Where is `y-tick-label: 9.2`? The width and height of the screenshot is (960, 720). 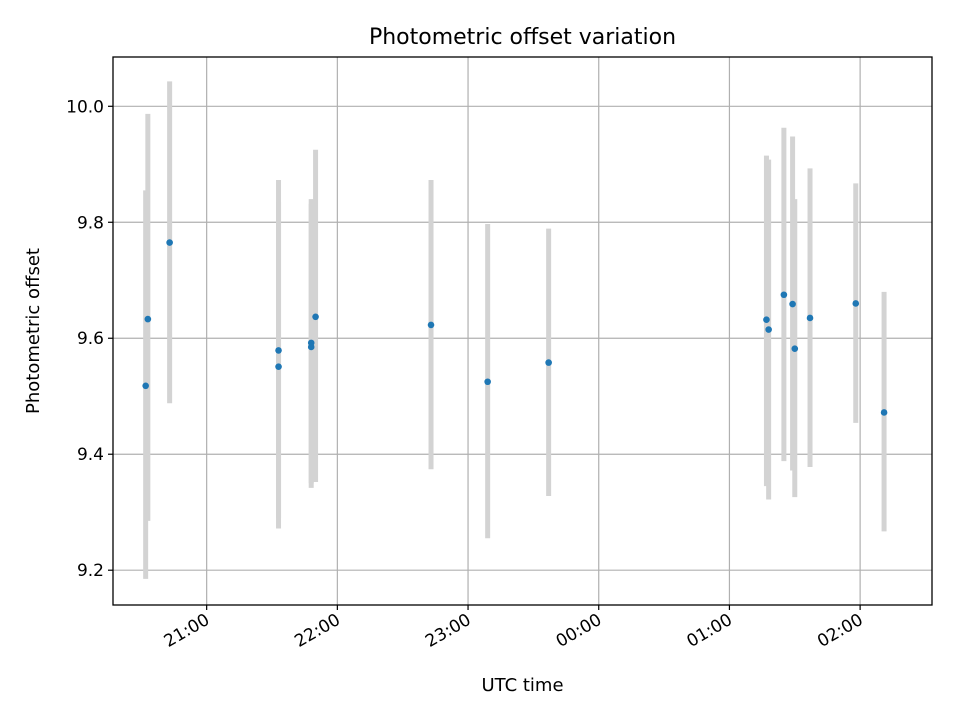
y-tick-label: 9.2 is located at coordinates (90, 571).